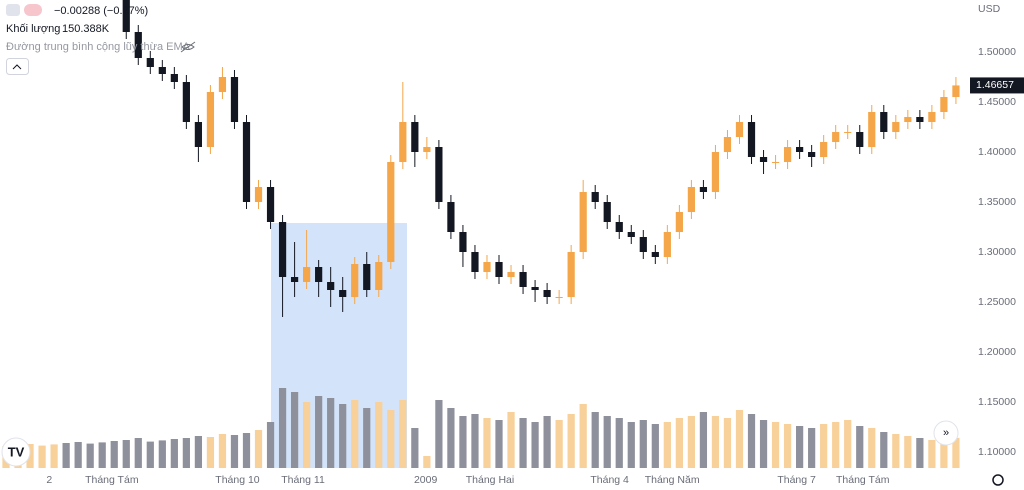  I want to click on price-tag-label: 1.46657, so click(995, 85).